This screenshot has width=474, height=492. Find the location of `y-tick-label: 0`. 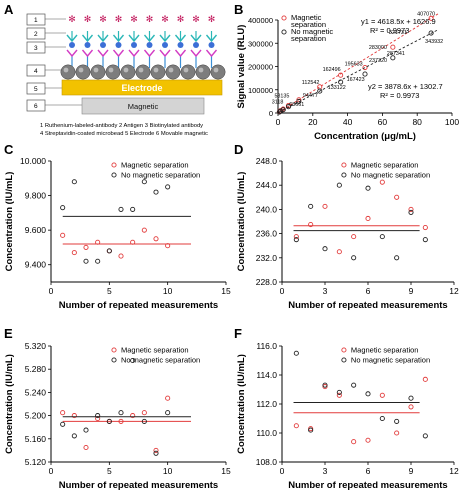

y-tick-label: 0 is located at coordinates (271, 113).